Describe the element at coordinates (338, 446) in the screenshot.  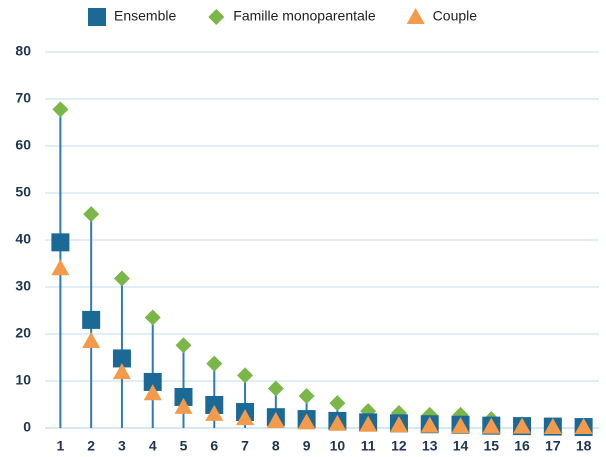
I see `x-tick-label: 10` at that location.